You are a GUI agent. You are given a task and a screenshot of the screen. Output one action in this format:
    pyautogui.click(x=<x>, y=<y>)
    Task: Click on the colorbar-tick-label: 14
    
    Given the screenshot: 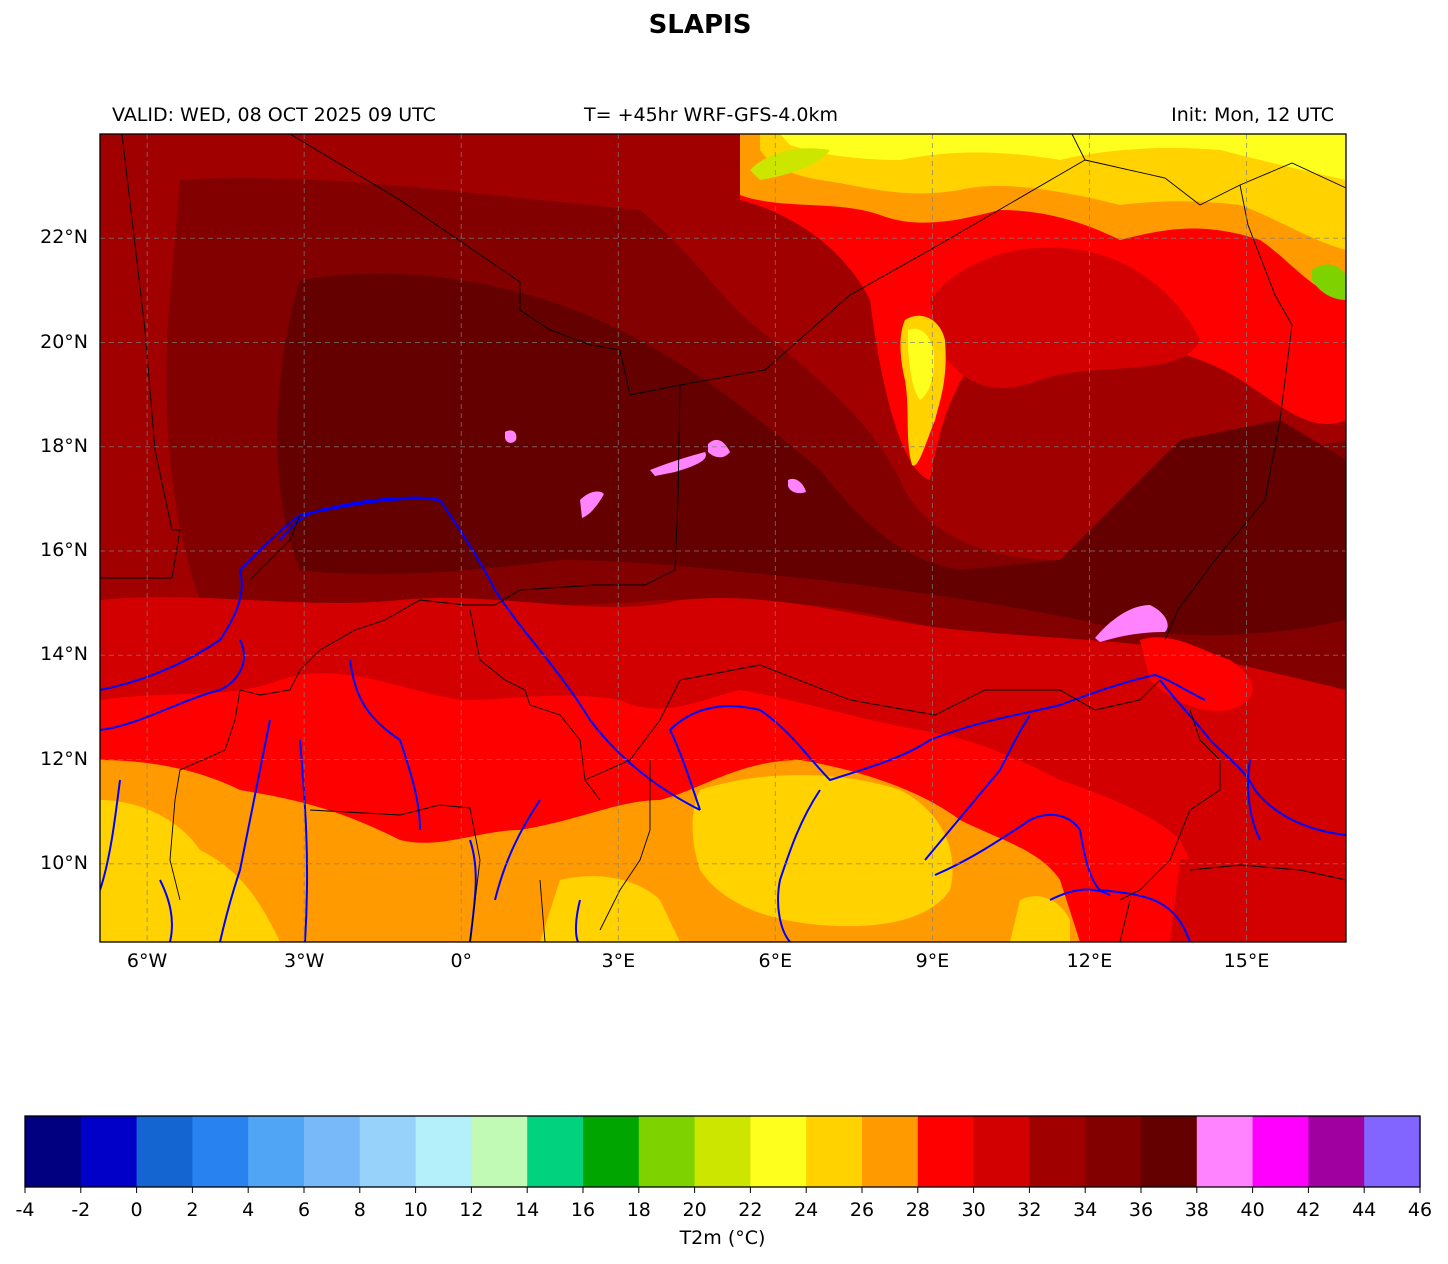 What is the action you would take?
    pyautogui.click(x=527, y=1210)
    